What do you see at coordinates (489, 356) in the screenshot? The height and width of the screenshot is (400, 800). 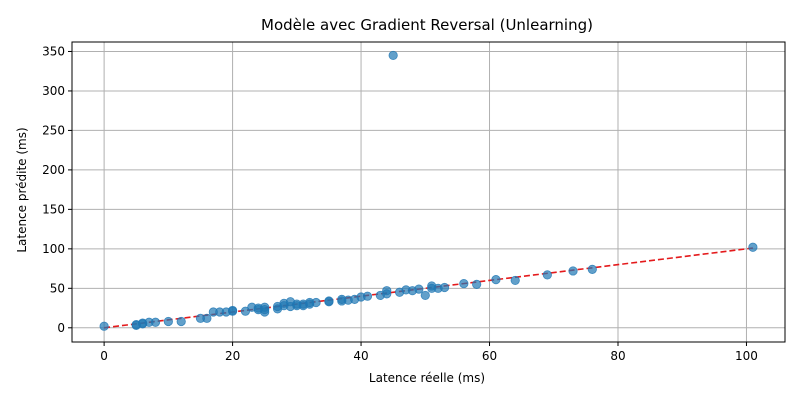 I see `x-tick-label: 60` at bounding box center [489, 356].